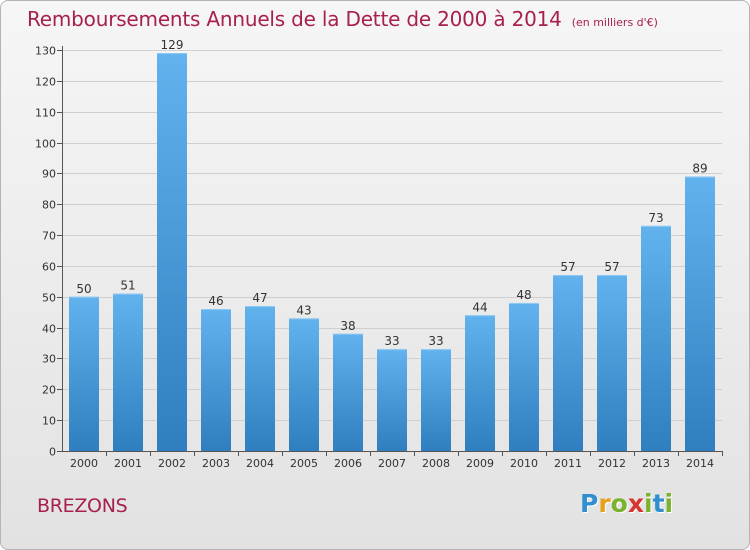 Image resolution: width=750 pixels, height=550 pixels. I want to click on x-tick-label: 2012, so click(612, 463).